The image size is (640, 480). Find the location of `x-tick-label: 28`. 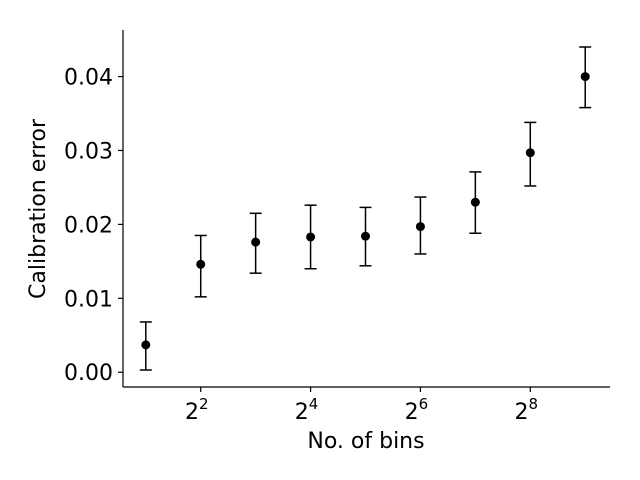

x-tick-label: 28 is located at coordinates (527, 410).